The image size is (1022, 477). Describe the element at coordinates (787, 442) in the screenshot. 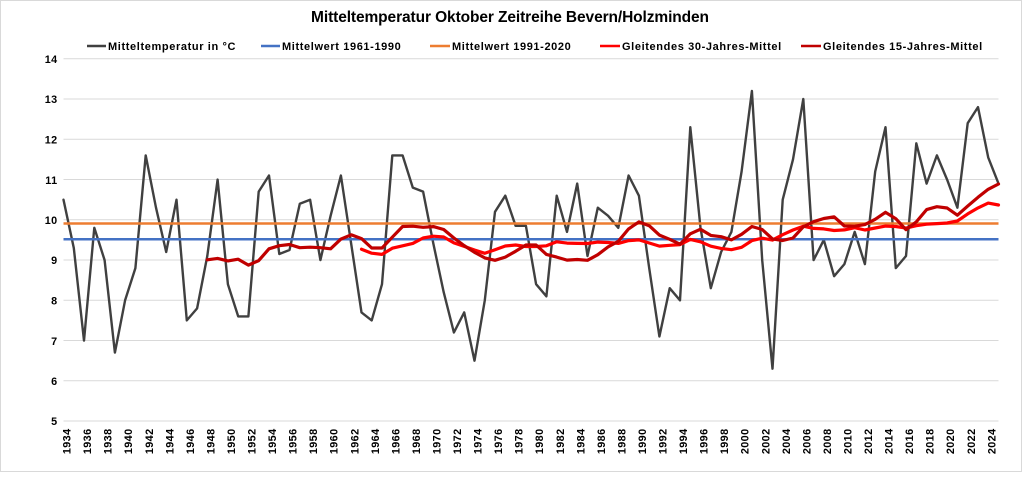

I see `svg-text: 2004` at that location.